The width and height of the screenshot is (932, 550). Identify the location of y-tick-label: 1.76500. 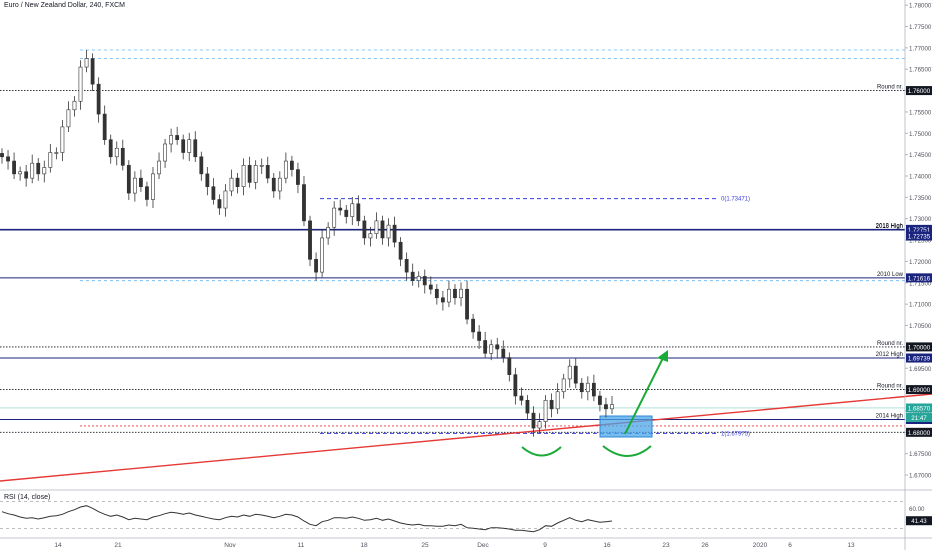
(920, 70).